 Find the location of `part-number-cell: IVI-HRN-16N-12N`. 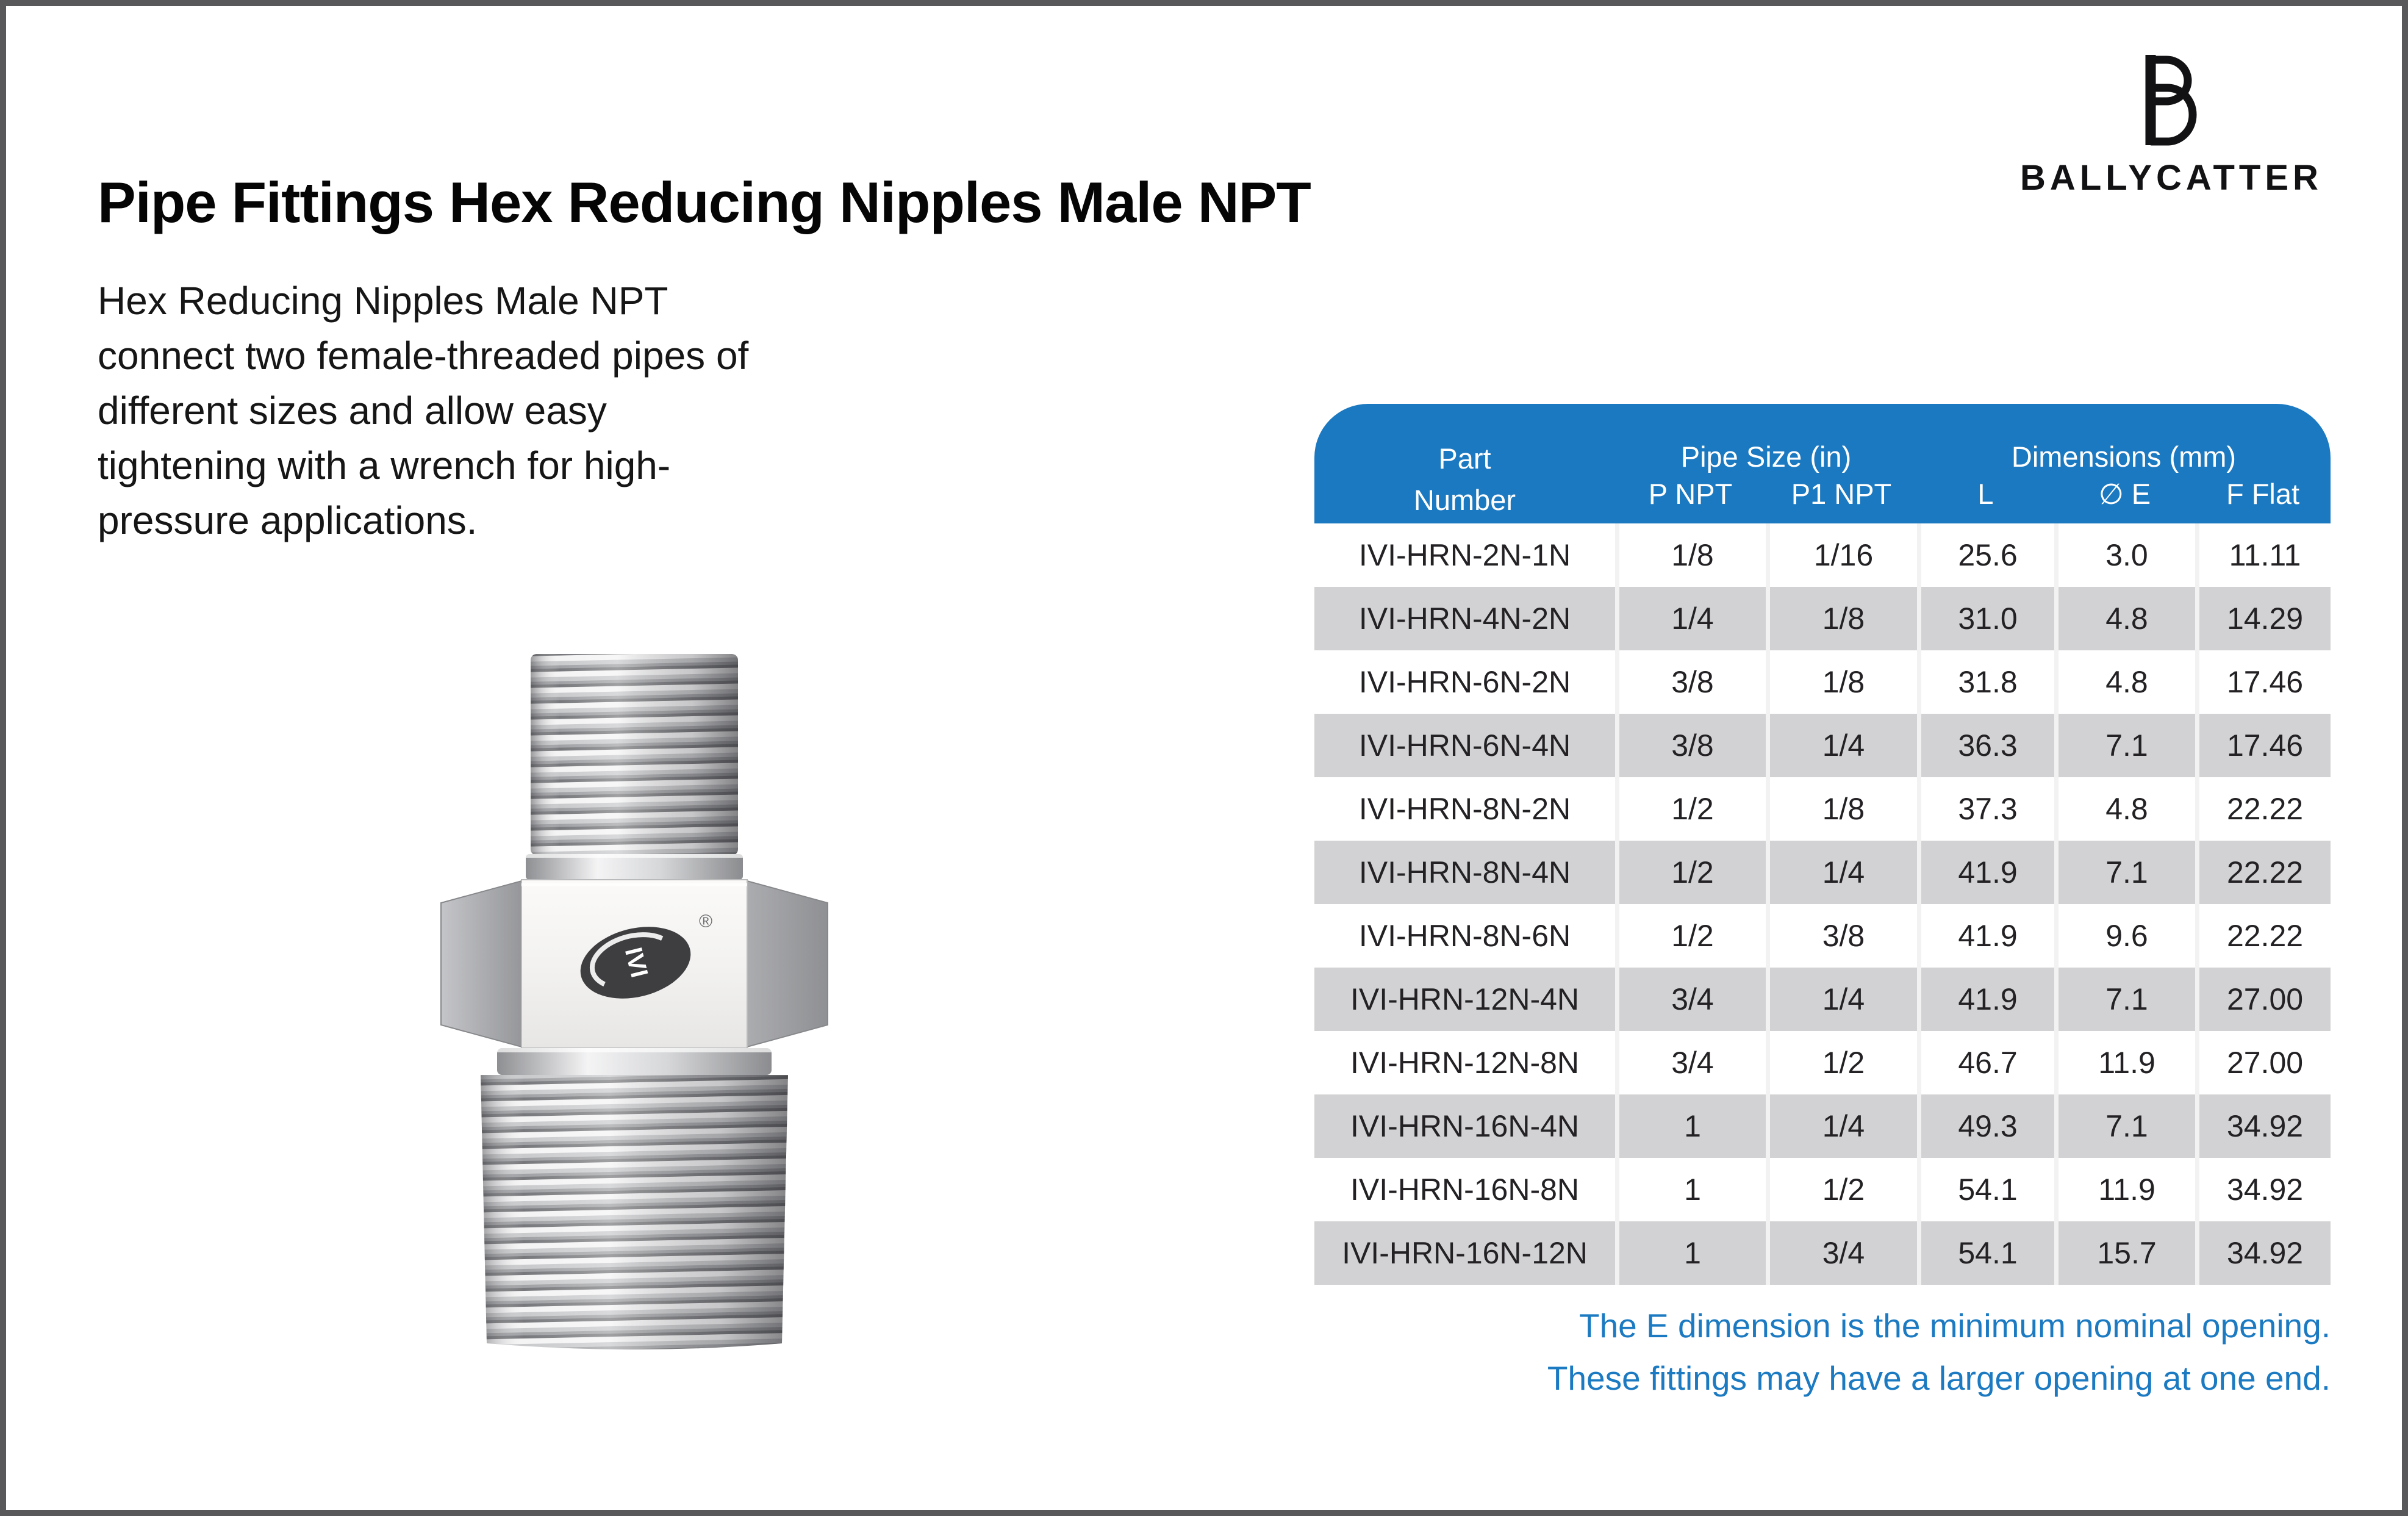

part-number-cell: IVI-HRN-16N-12N is located at coordinates (1464, 1253).